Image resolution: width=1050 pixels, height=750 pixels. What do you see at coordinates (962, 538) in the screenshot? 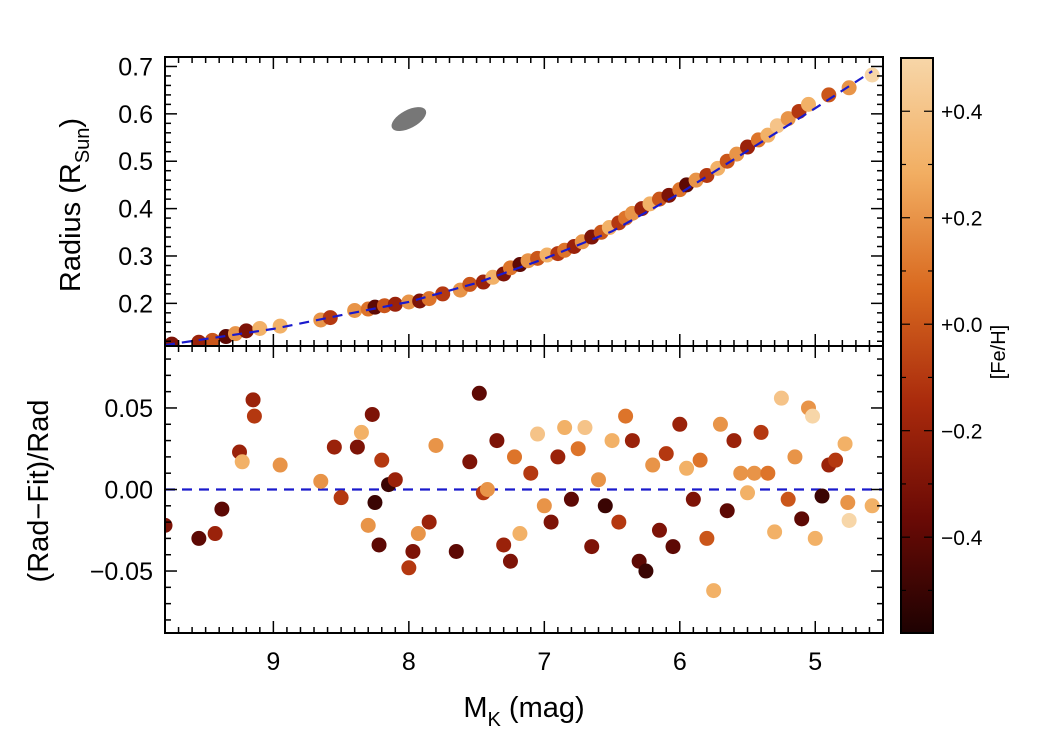
I see `colorbar-tick-label: −0.4` at bounding box center [962, 538].